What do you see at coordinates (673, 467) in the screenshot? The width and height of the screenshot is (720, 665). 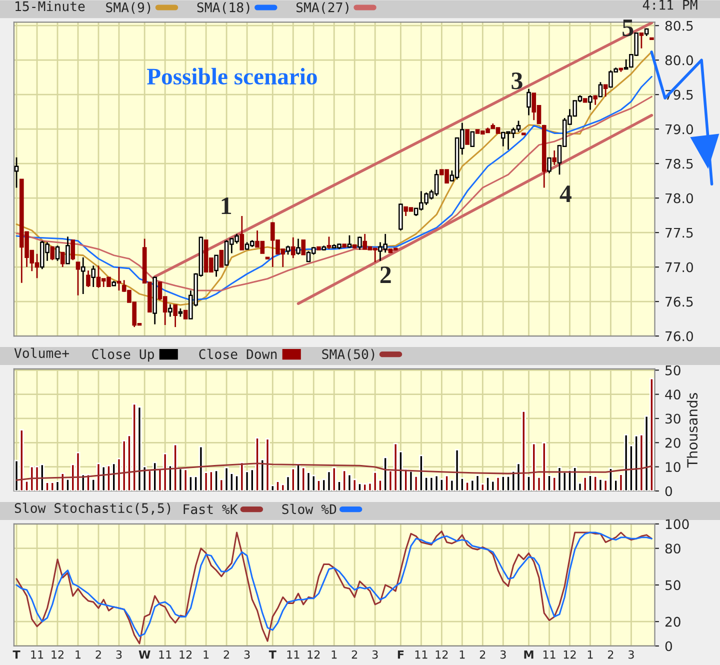 I see `y-tick-label: 10` at bounding box center [673, 467].